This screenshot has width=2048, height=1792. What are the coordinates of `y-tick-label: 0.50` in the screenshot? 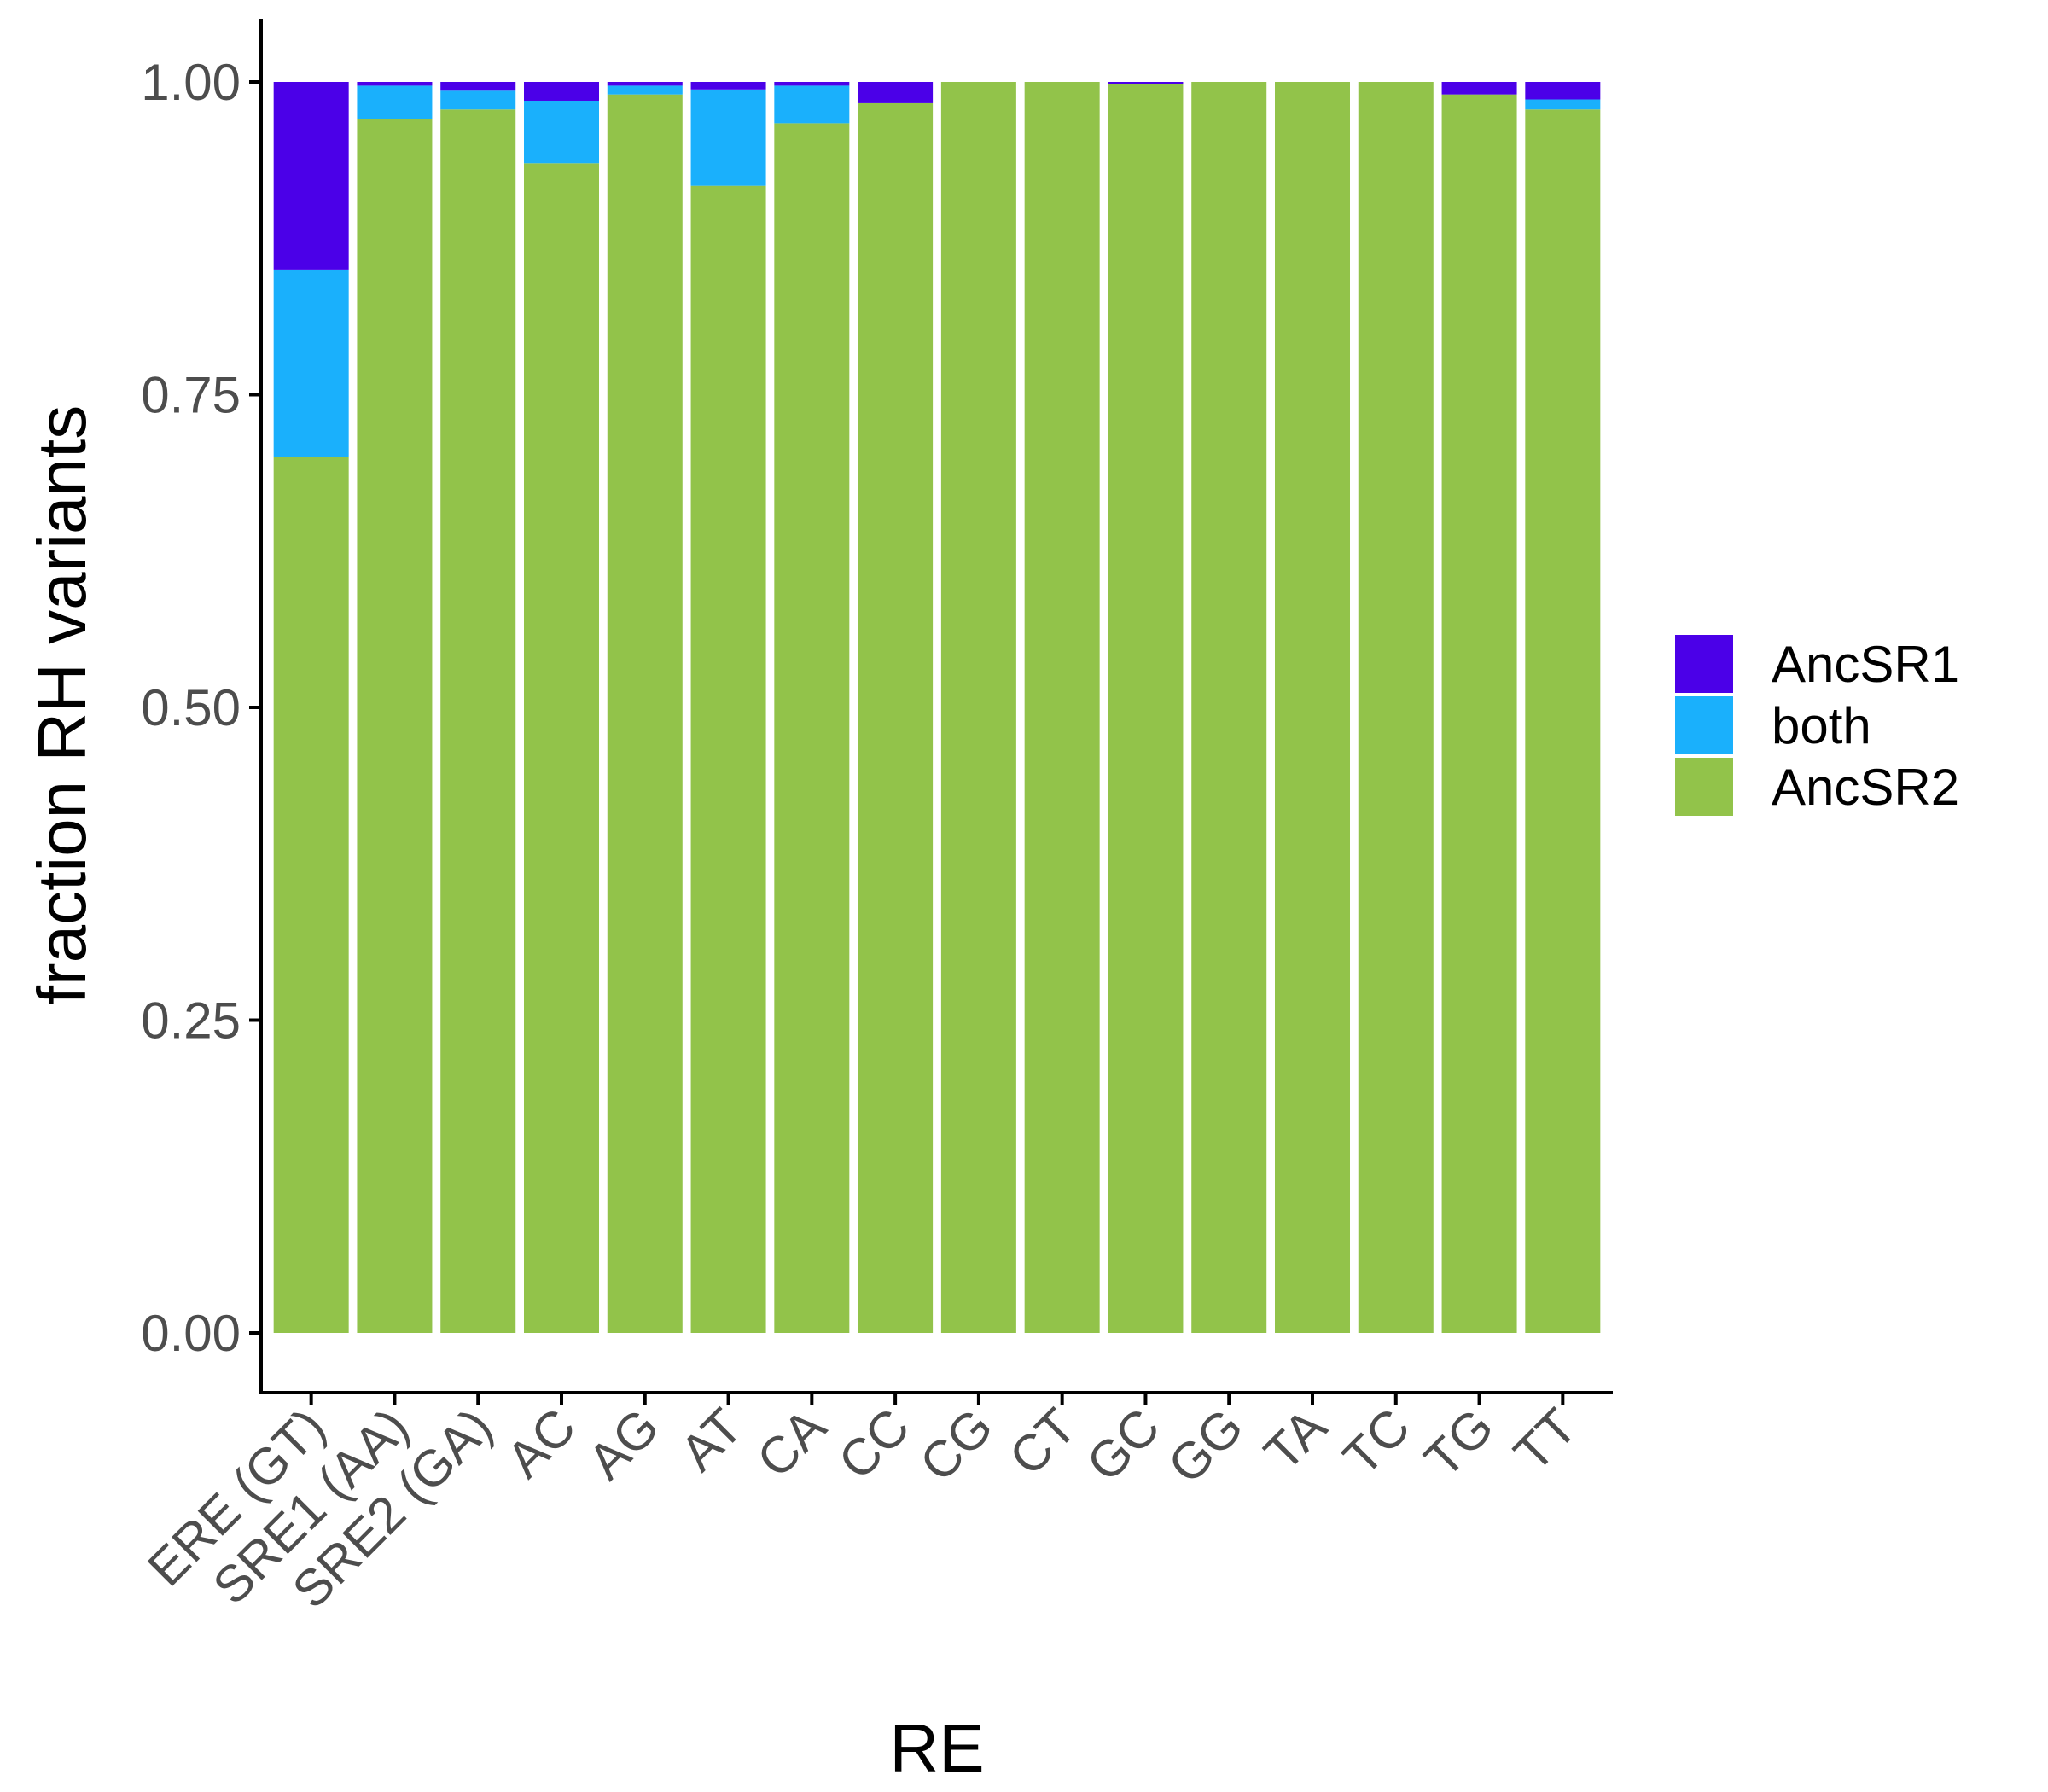 It's located at (191, 707).